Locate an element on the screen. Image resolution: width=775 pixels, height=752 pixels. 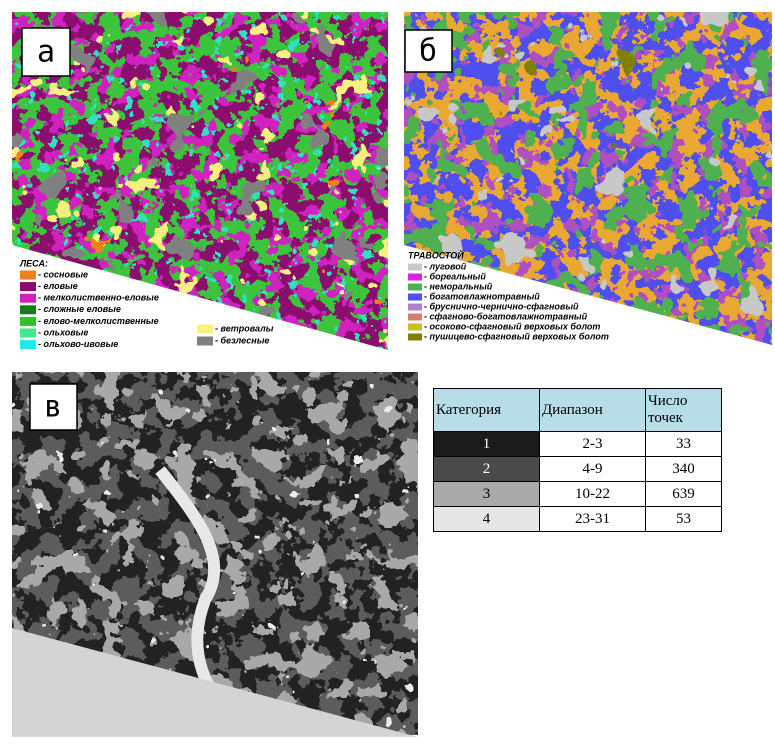
header-cell: Число точек is located at coordinates (683, 410).